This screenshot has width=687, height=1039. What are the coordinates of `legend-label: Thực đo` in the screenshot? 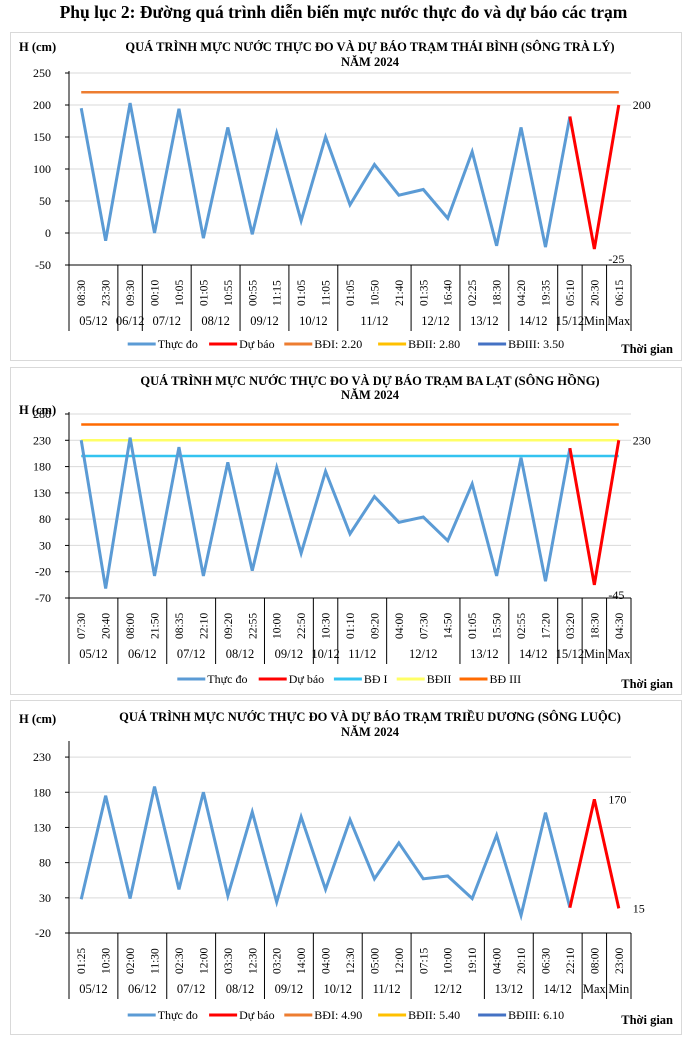 It's located at (227, 679).